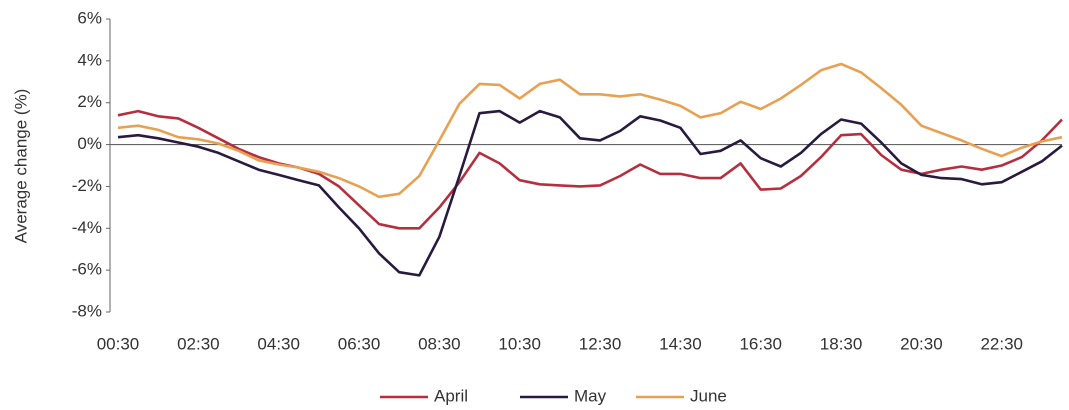  What do you see at coordinates (1001, 343) in the screenshot?
I see `x-tick-label: 22:30` at bounding box center [1001, 343].